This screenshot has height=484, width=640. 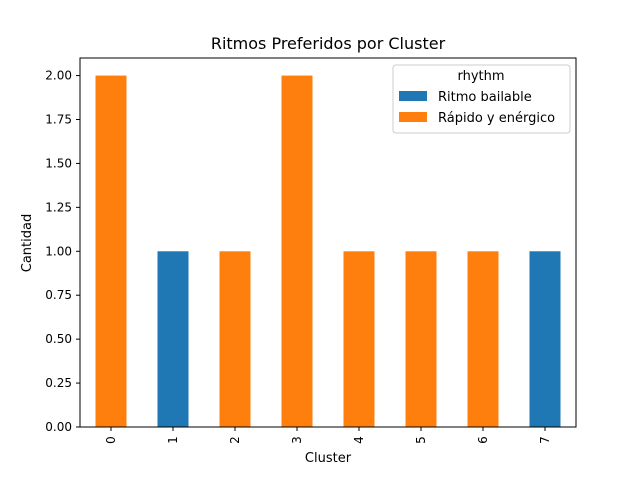 I want to click on x-tick-label: 6, so click(x=483, y=440).